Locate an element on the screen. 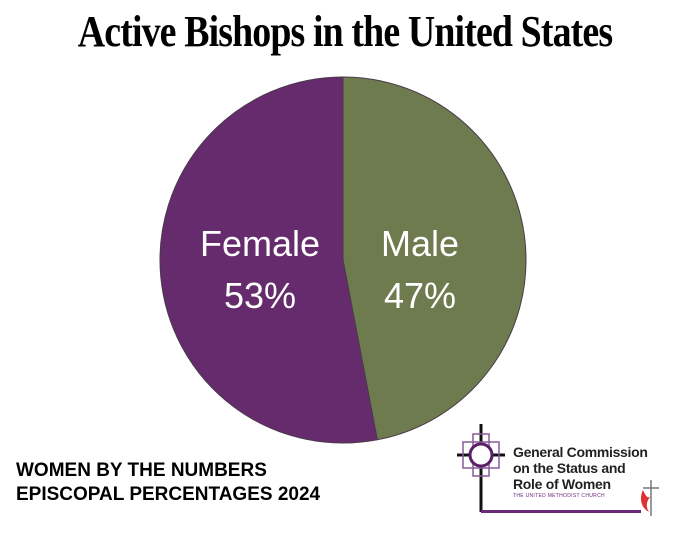 The width and height of the screenshot is (690, 538). footer-line-1: WOMEN BY THE NUMBERS is located at coordinates (141, 470).